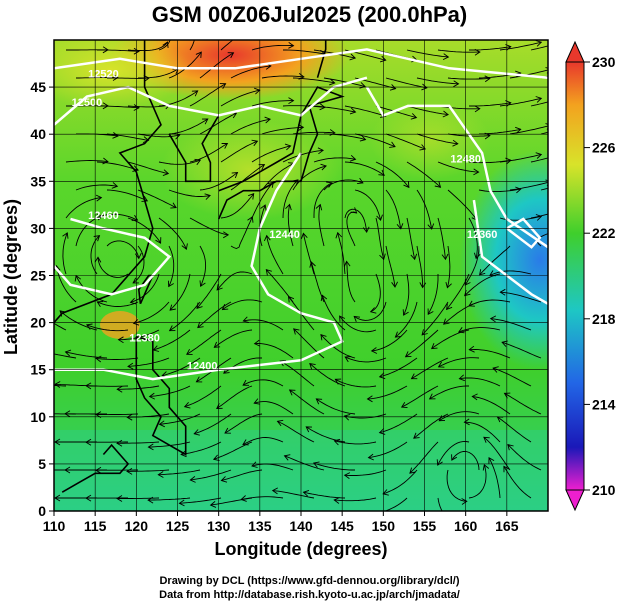 Image resolution: width=619 pixels, height=605 pixels. What do you see at coordinates (342, 526) in the screenshot?
I see `x-tick-label: 145` at bounding box center [342, 526].